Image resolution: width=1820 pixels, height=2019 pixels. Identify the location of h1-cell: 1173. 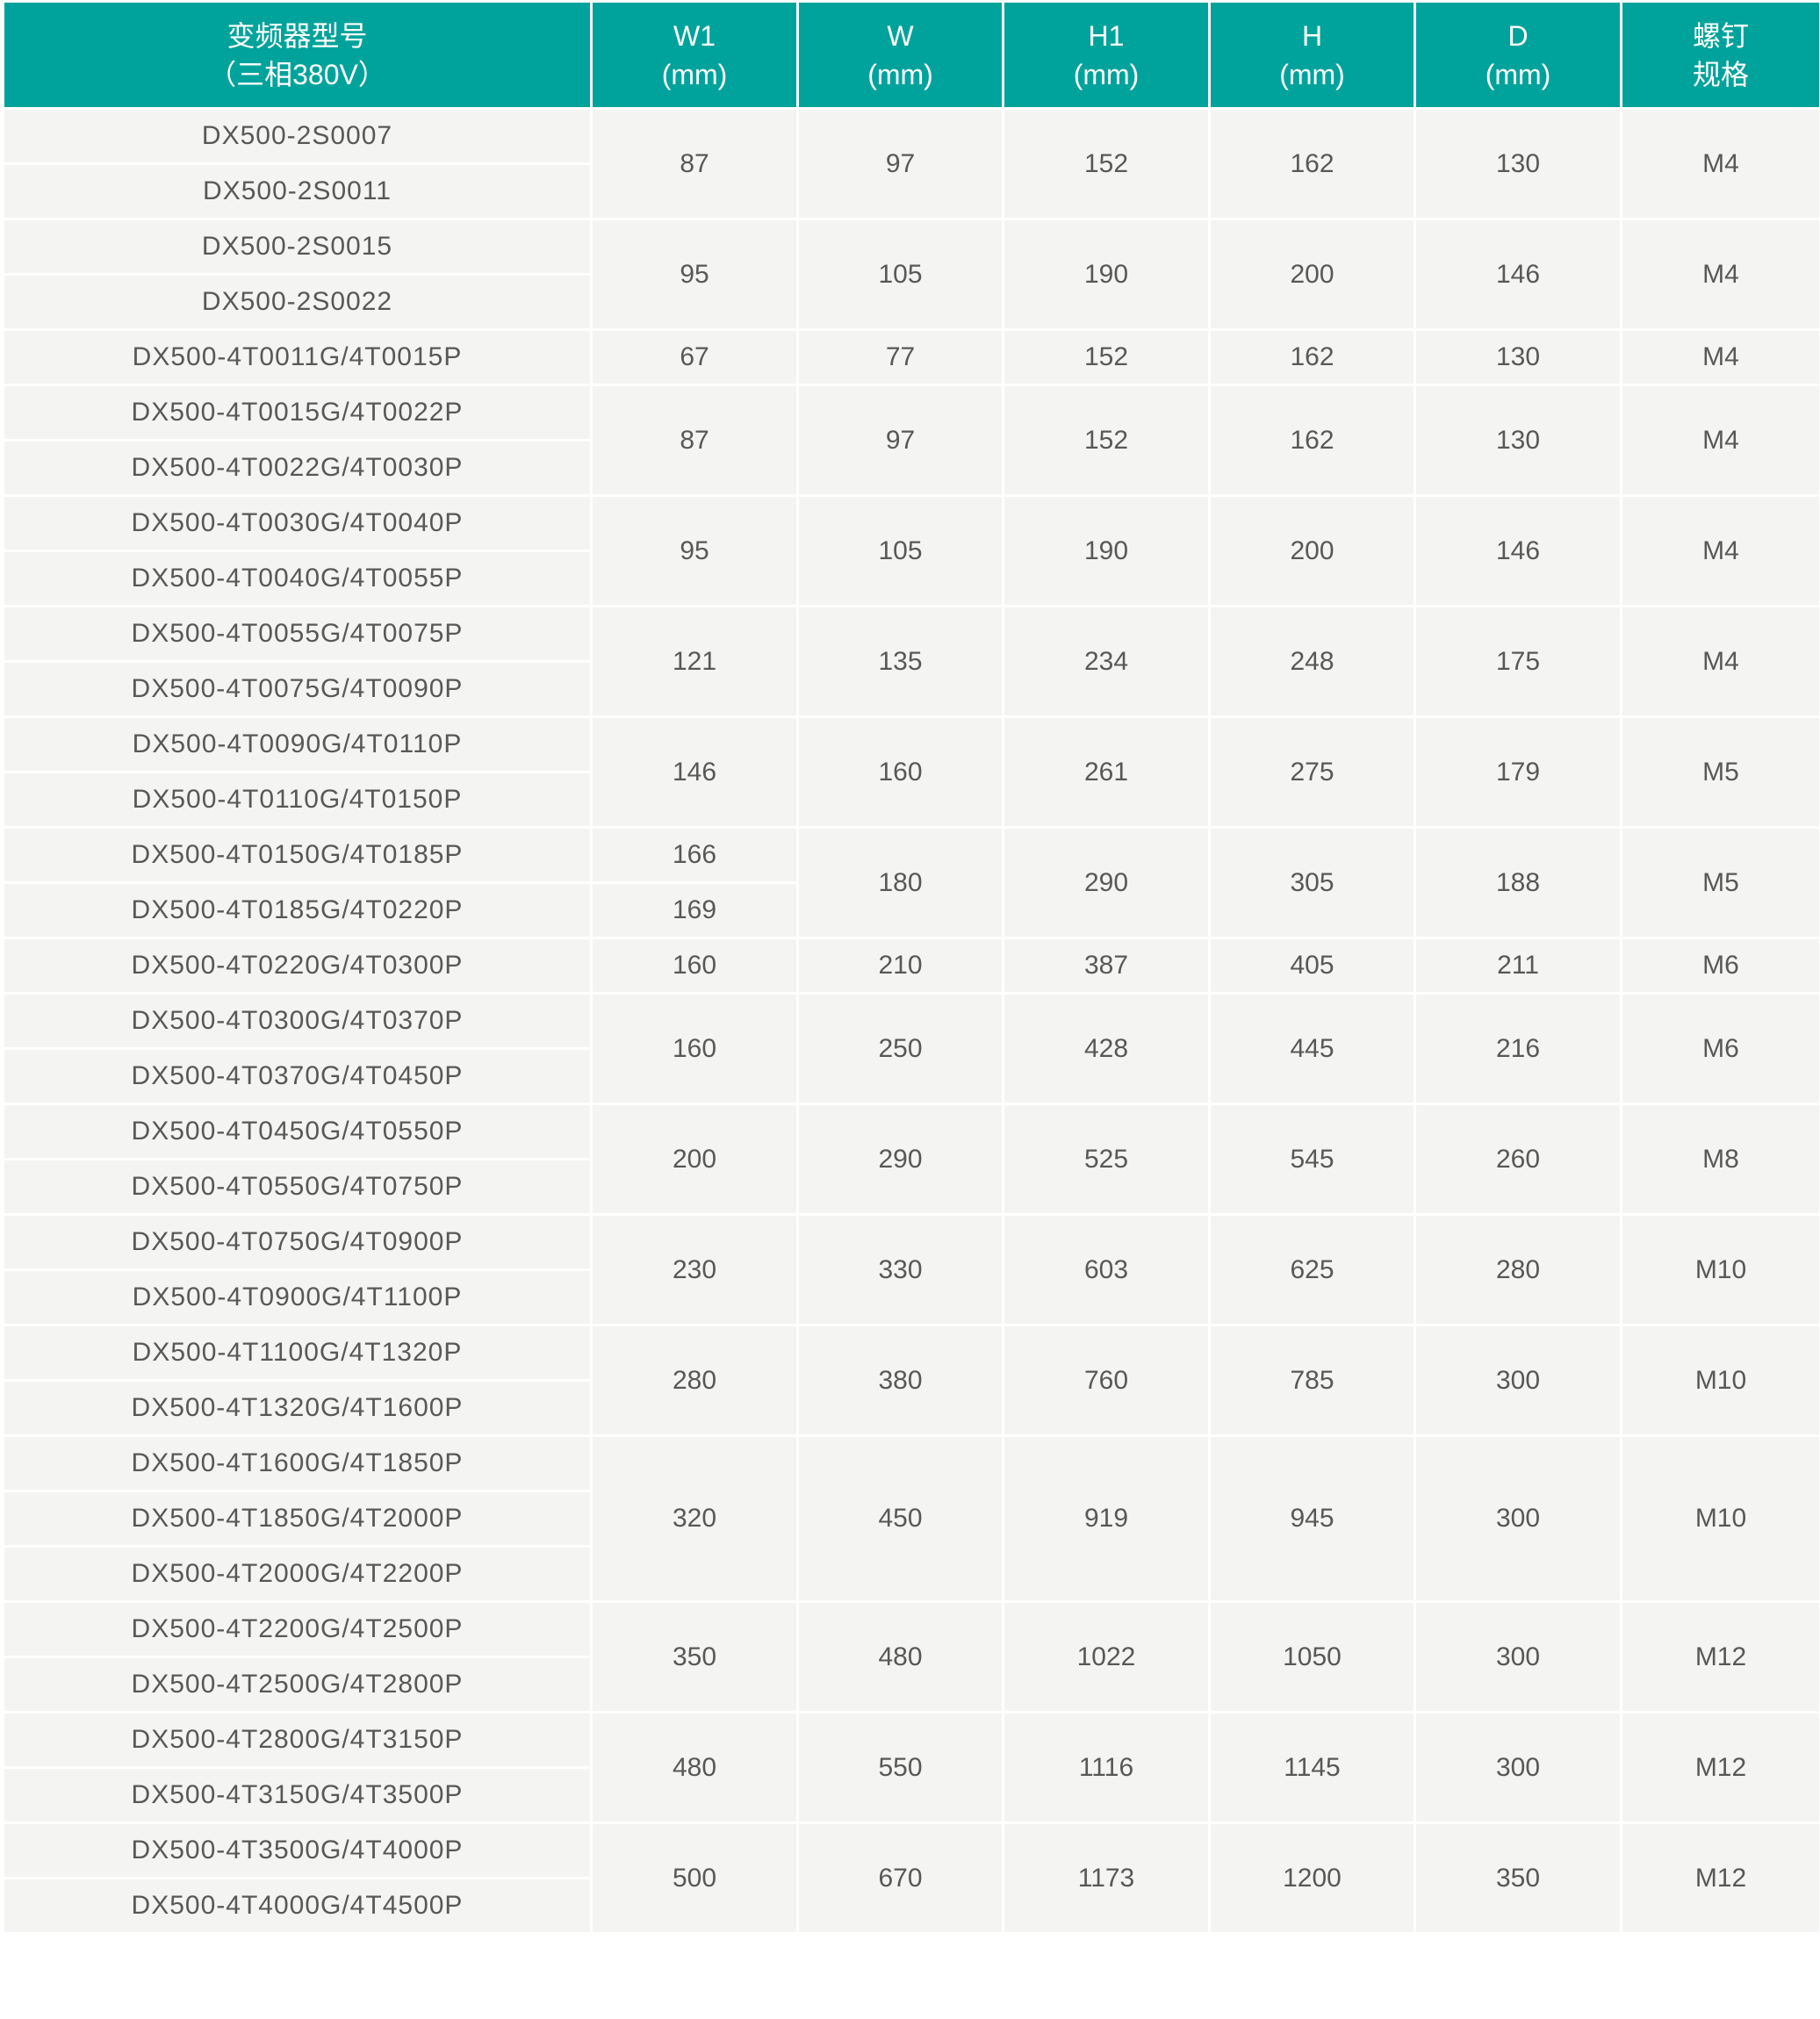
(1106, 1878).